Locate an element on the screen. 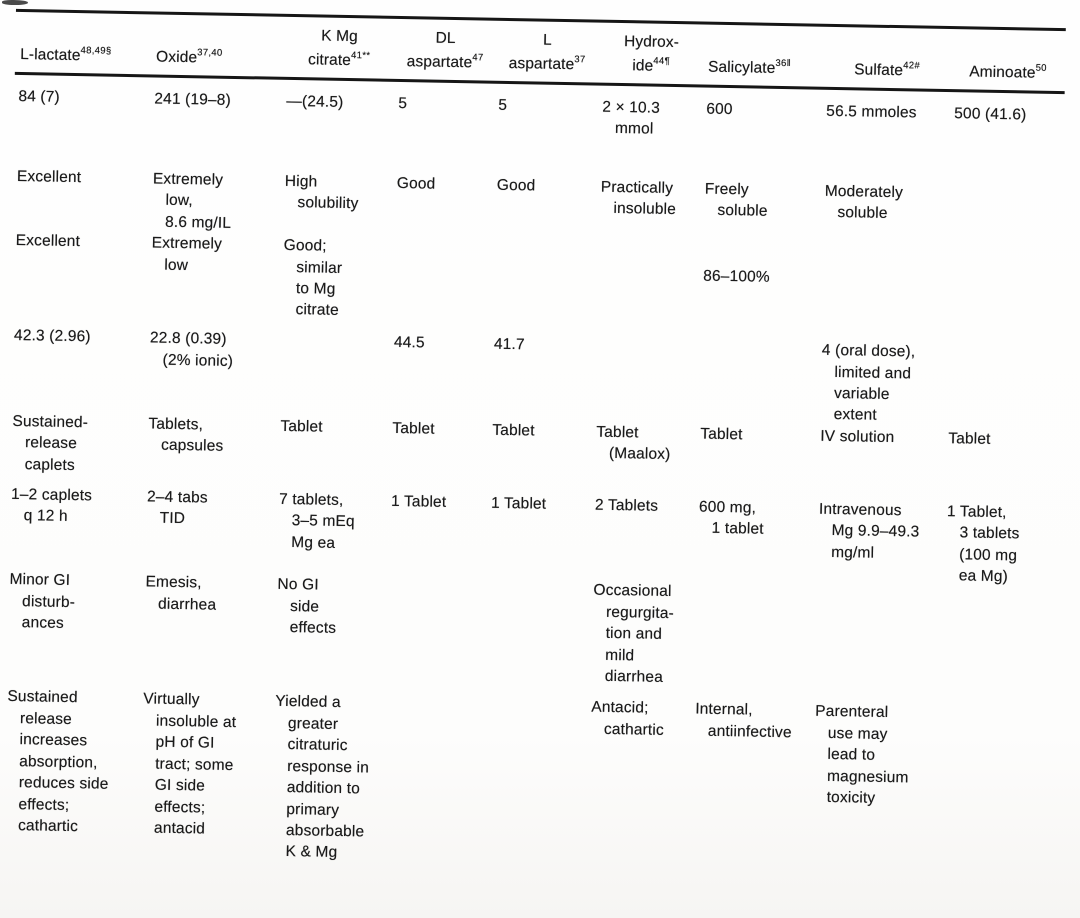 The image size is (1080, 918). table-cell: 42.3 (2.96) is located at coordinates (52, 336).